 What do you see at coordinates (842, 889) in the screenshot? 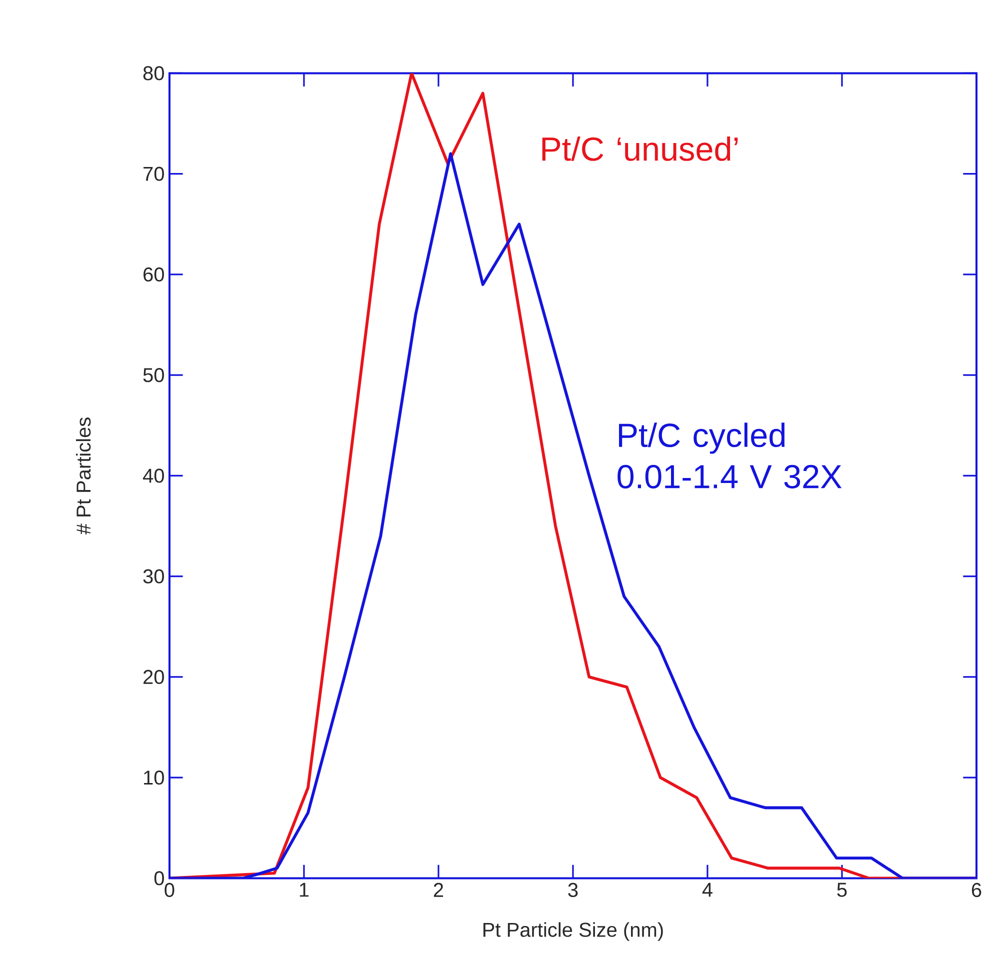
I see `x-tick-label: 5` at bounding box center [842, 889].